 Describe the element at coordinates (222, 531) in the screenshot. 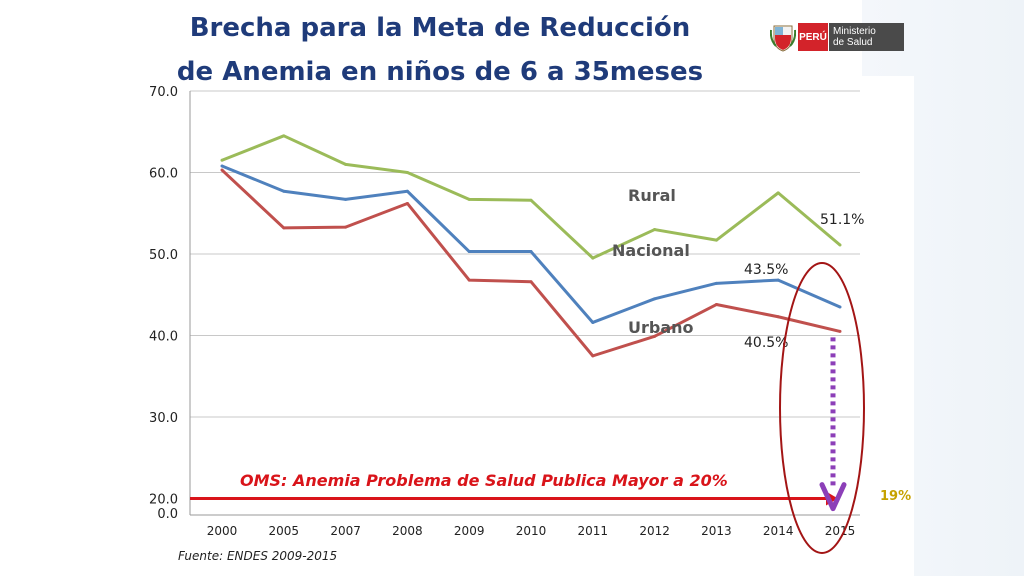

I see `x-tick-label: 2000` at that location.